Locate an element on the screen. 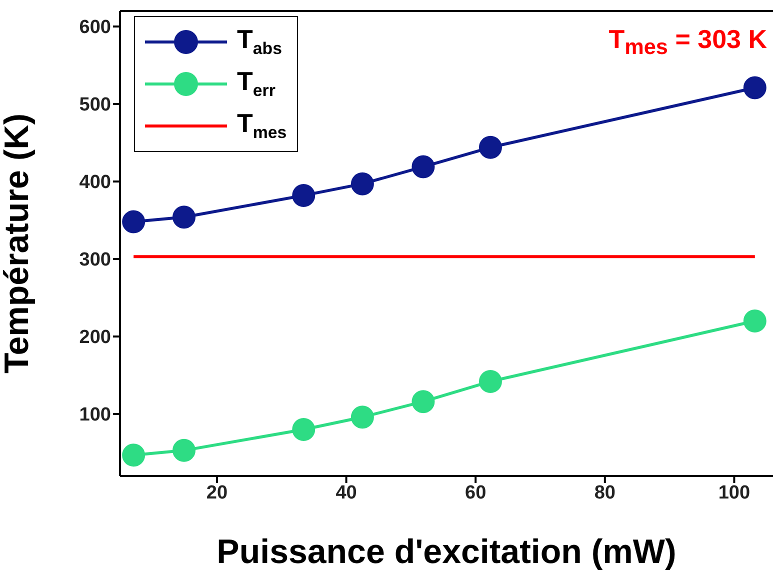 The height and width of the screenshot is (581, 777). legend-label: T$_{mes}$ is located at coordinates (262, 125).